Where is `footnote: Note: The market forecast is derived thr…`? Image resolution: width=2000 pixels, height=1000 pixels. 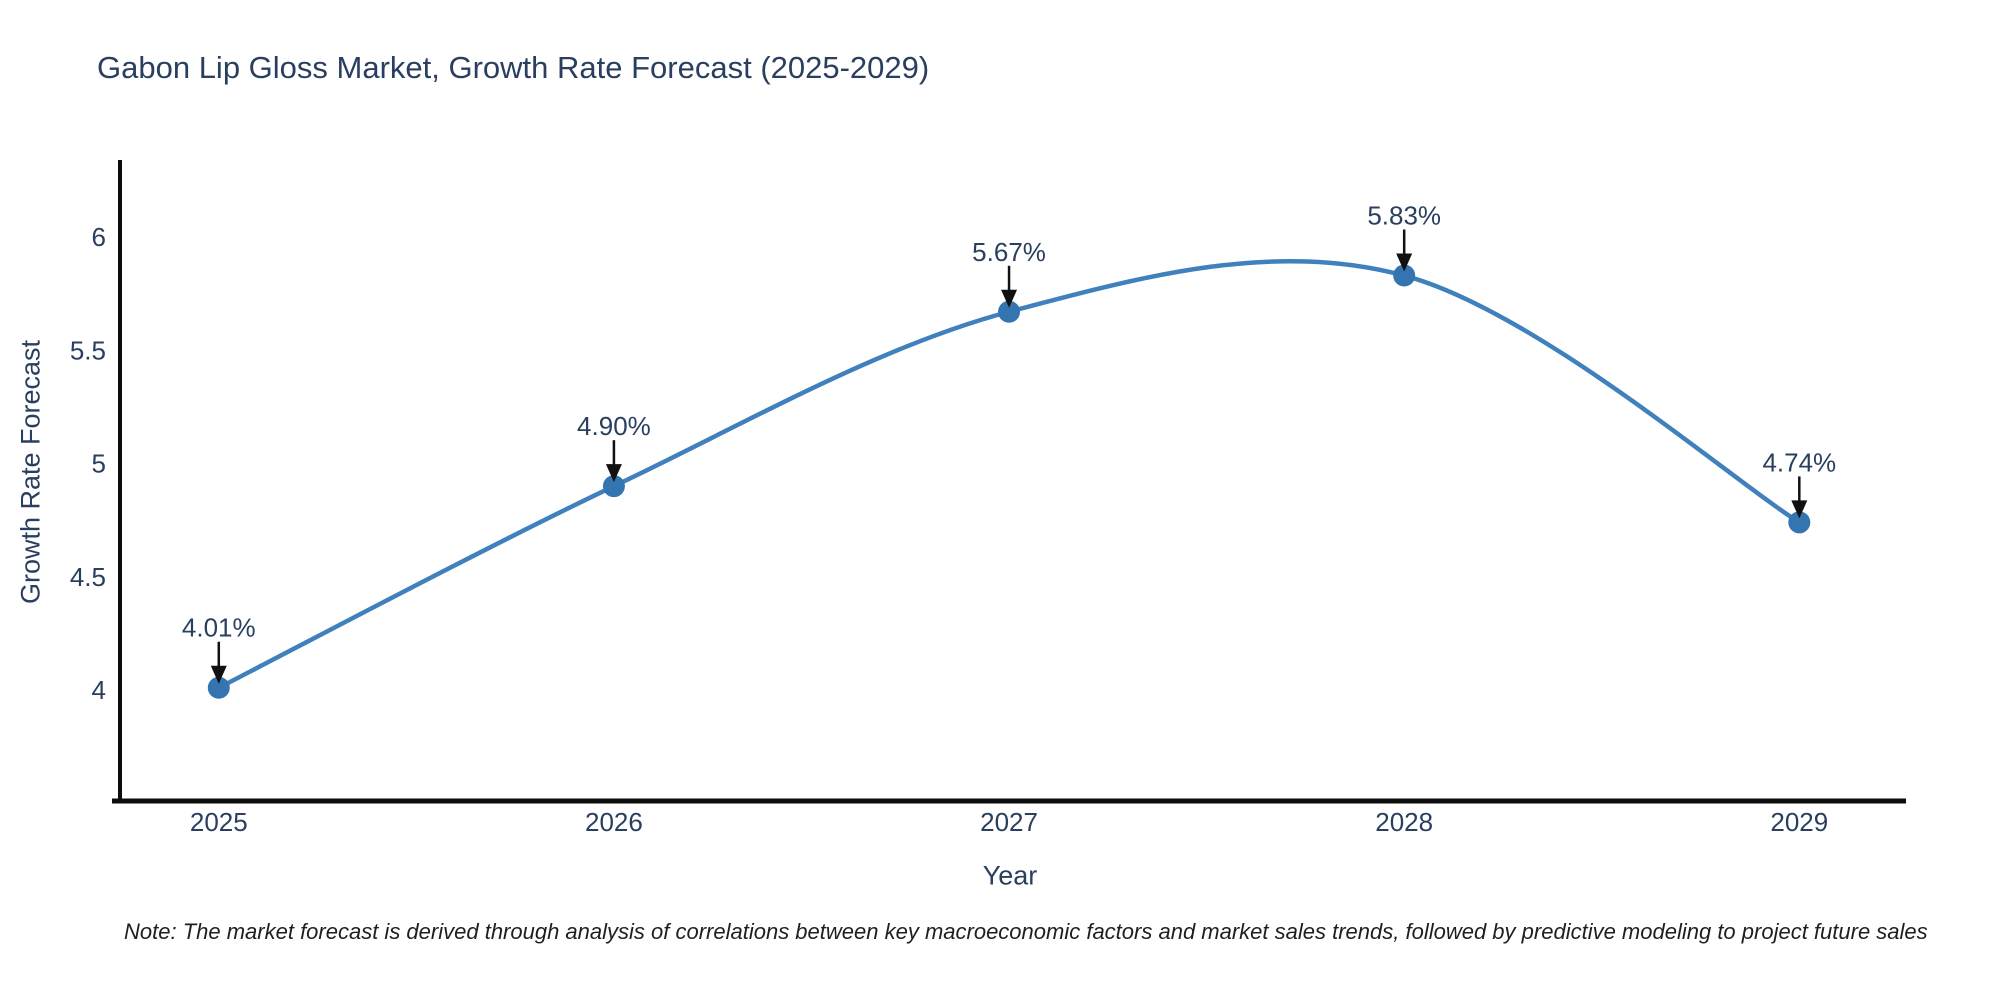 footnote: Note: The market forecast is derived thr… is located at coordinates (1026, 931).